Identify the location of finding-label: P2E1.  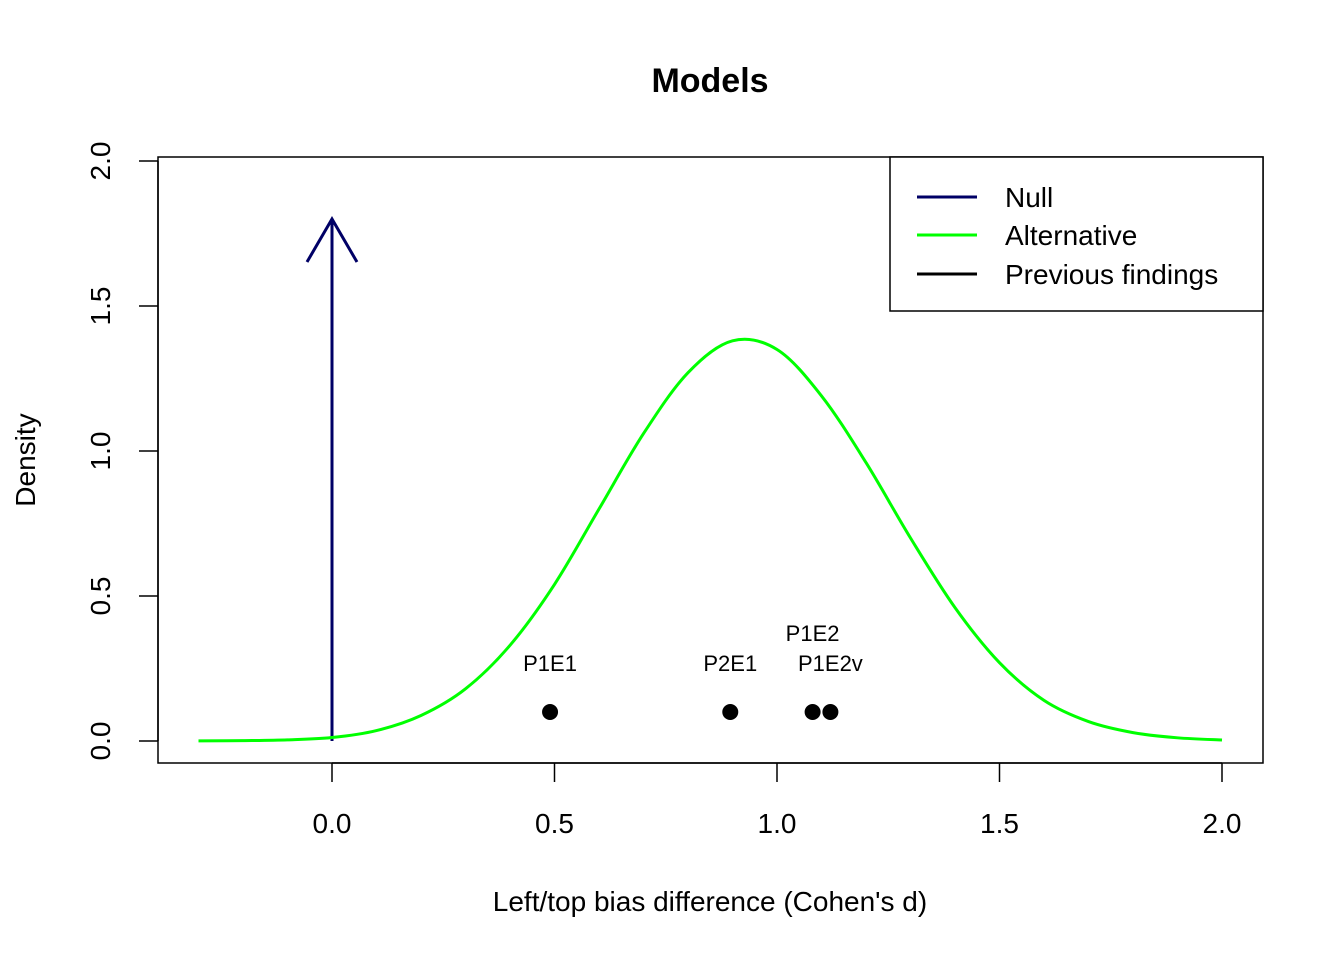
(730, 663).